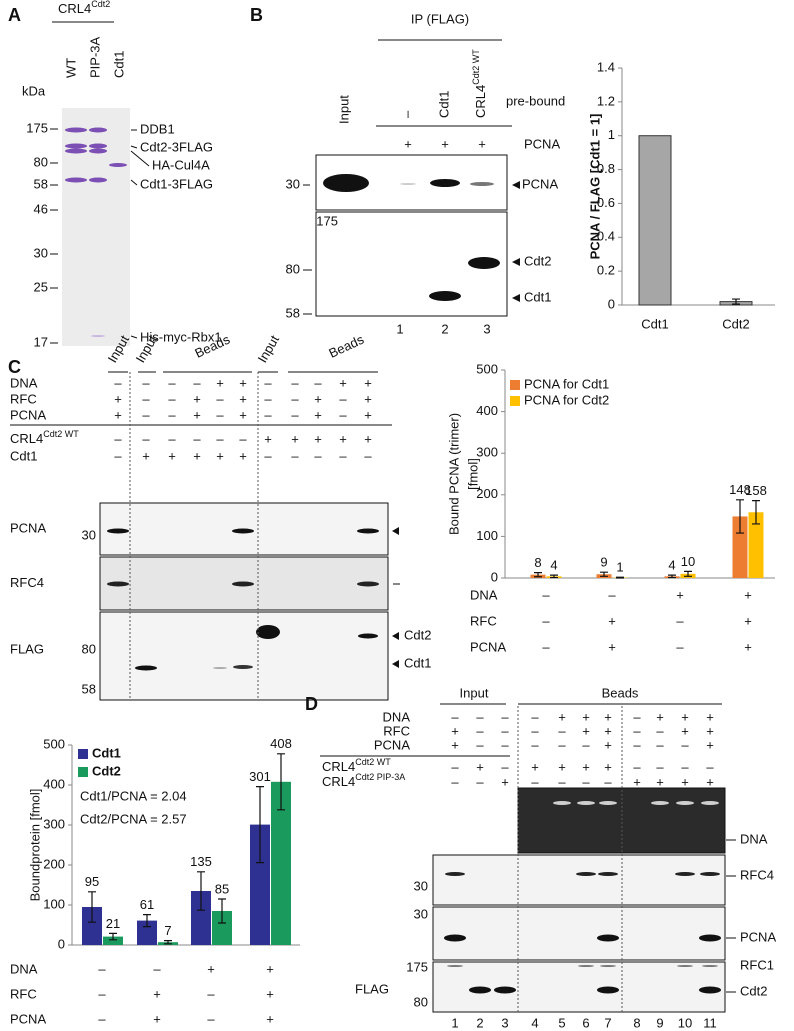 This screenshot has height=1031, width=794. Describe the element at coordinates (685, 1022) in the screenshot. I see `lane-number: 10` at that location.